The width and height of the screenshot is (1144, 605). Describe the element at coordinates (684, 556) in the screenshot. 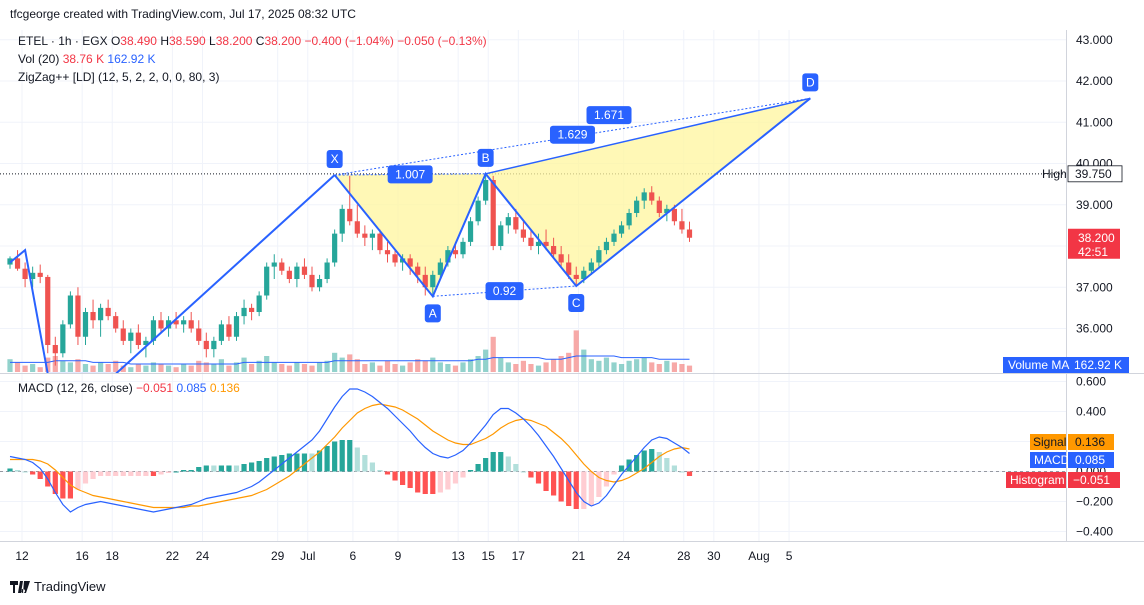

I see `time-tick-label: 28` at that location.